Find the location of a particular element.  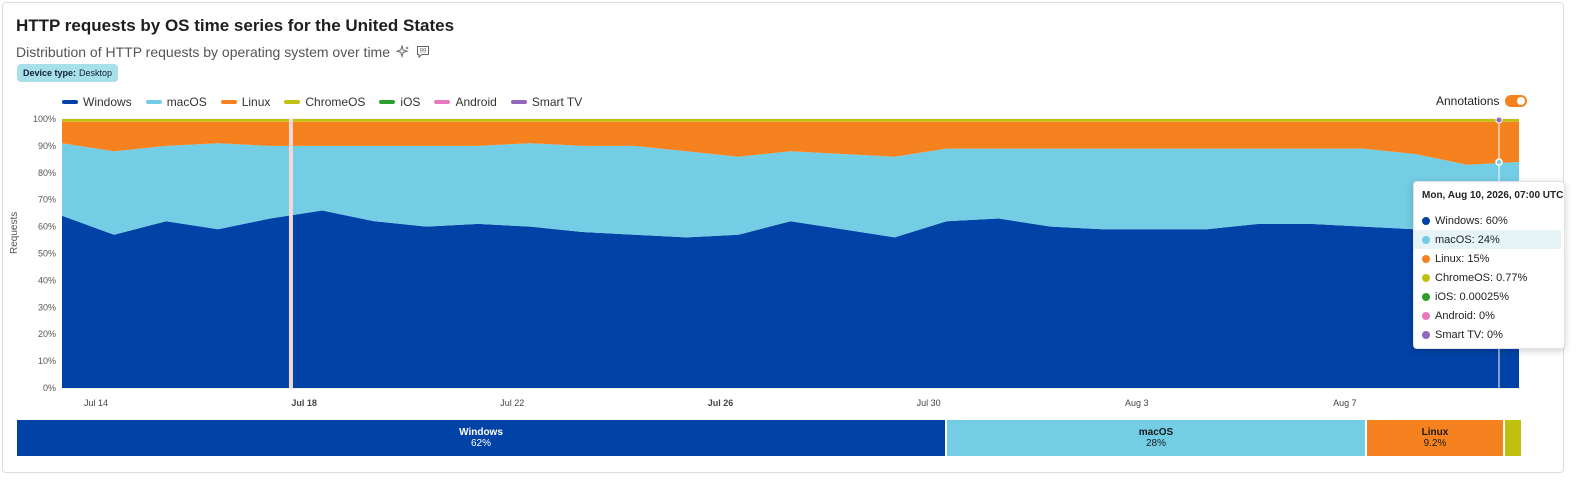

summary-segment-percent: 9.2% is located at coordinates (1435, 443).